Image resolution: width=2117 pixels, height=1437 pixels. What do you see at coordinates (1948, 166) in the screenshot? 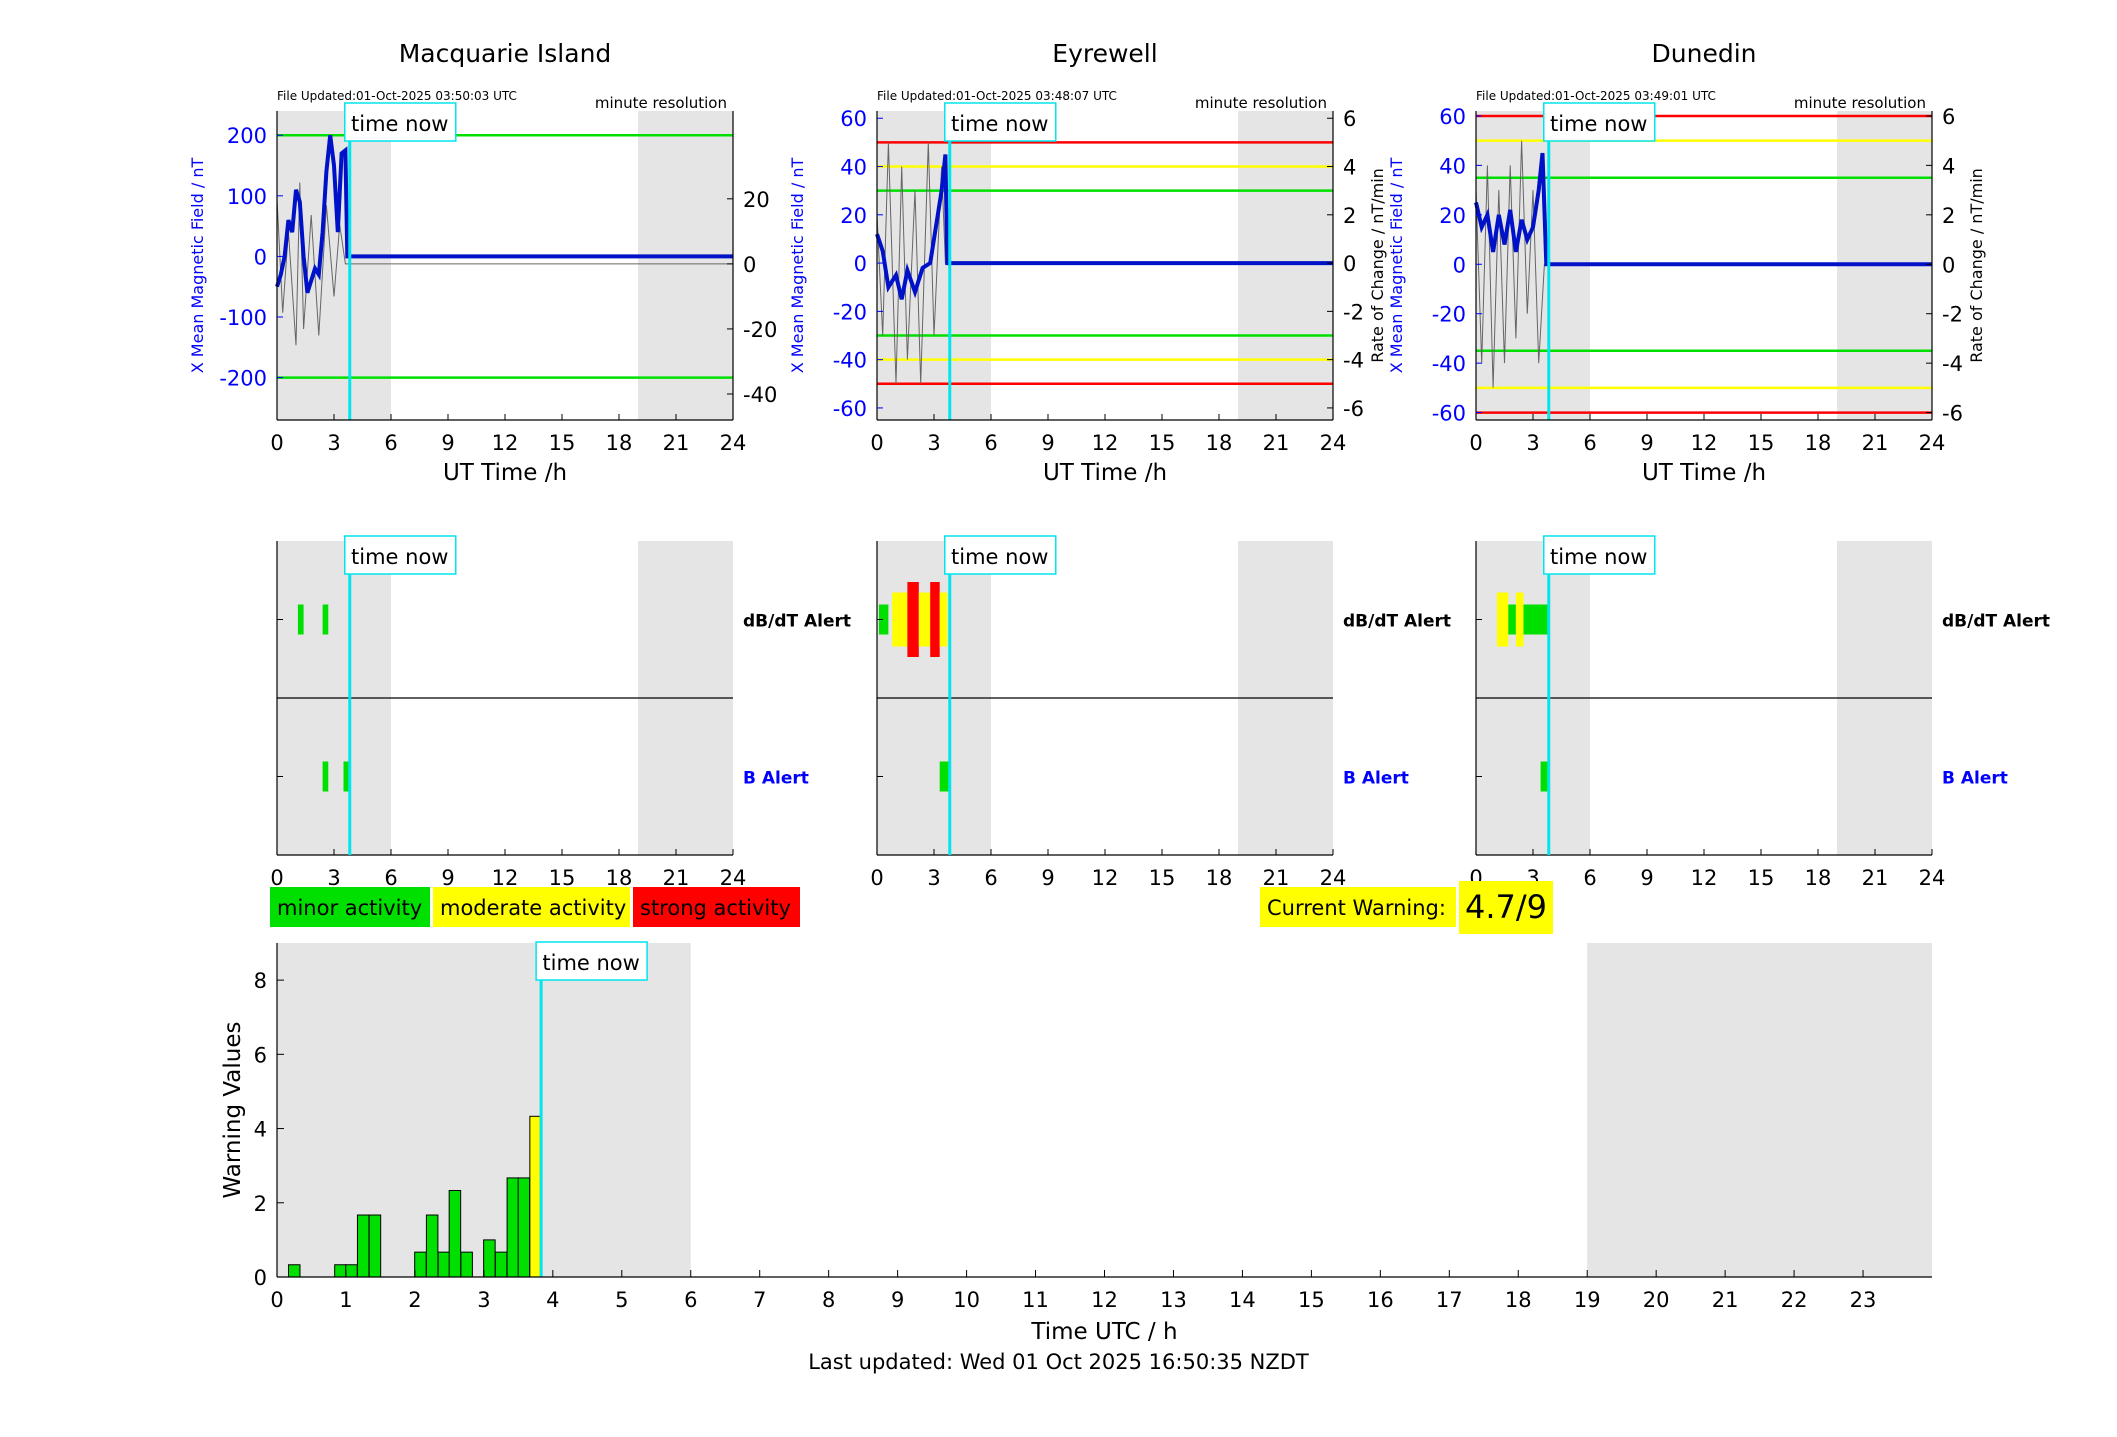
I see `right-tick-label: 4` at bounding box center [1948, 166].